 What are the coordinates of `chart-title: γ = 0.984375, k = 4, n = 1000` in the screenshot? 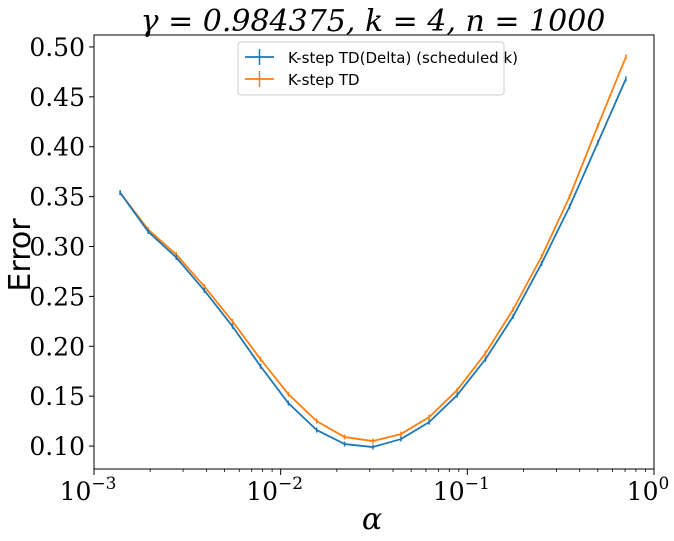 It's located at (373, 21).